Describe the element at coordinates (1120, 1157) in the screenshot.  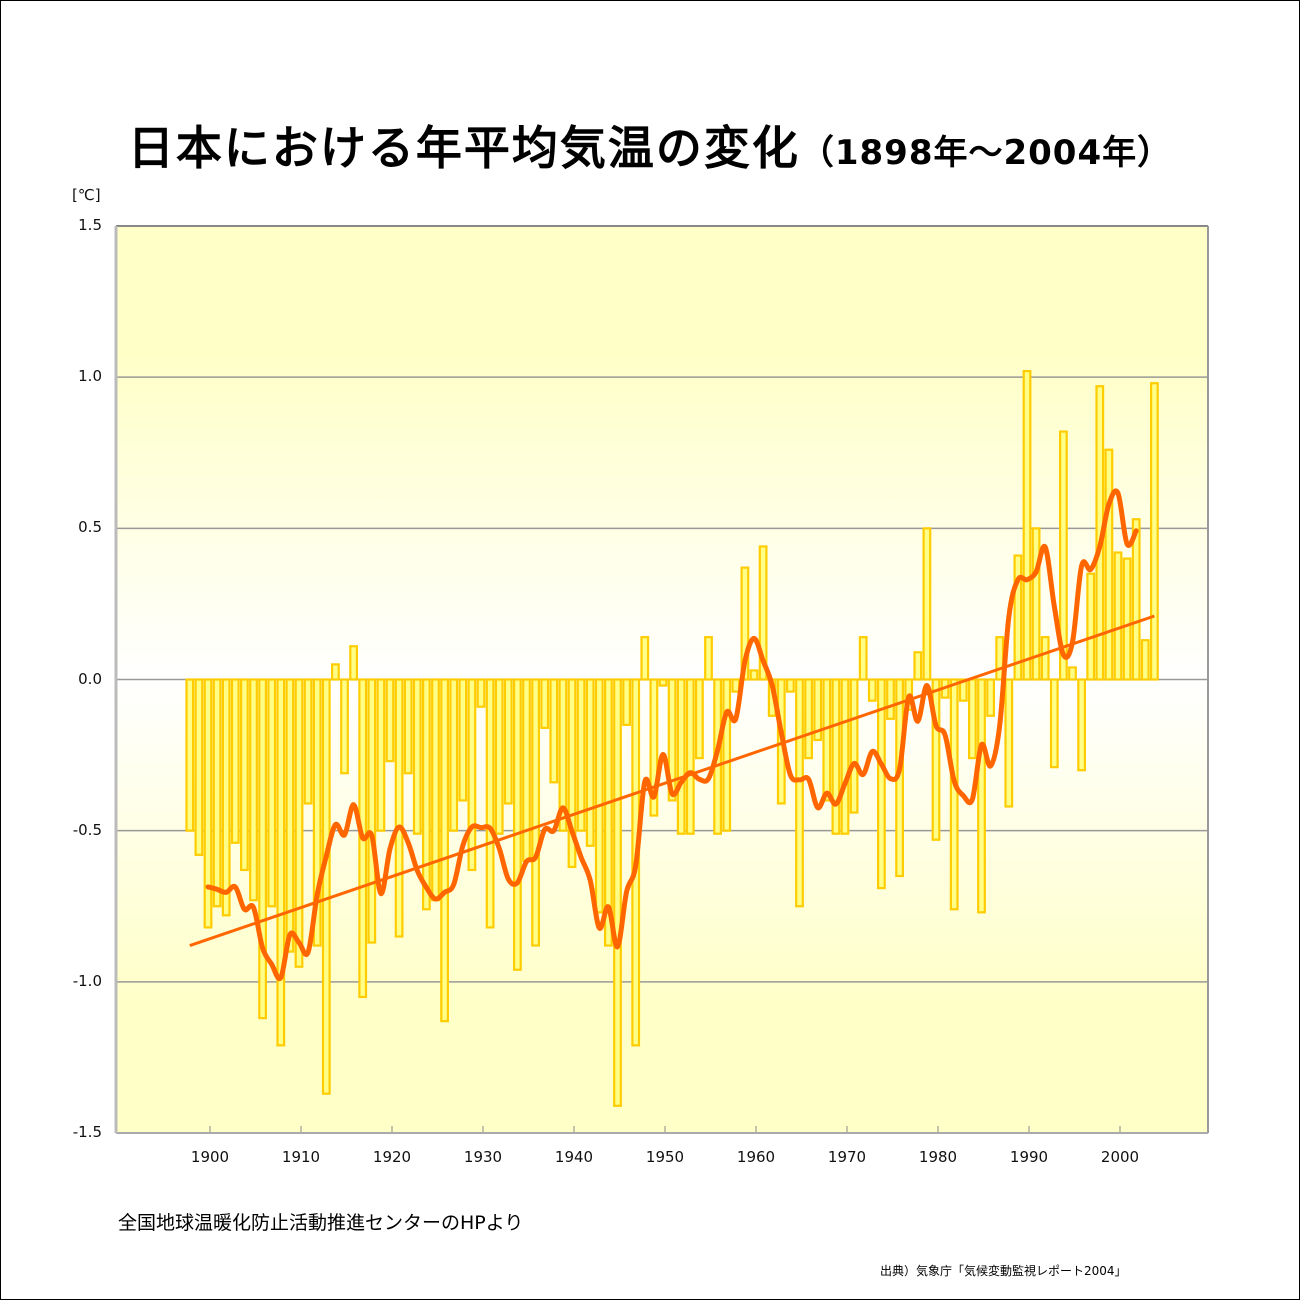
I see `x-tick-label: 2000` at that location.